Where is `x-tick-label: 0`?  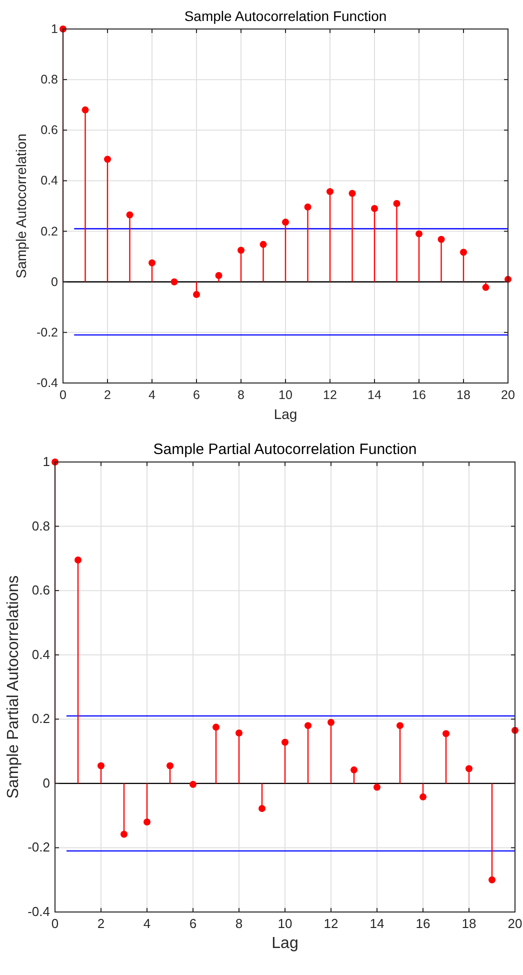
x-tick-label: 0 is located at coordinates (63, 395).